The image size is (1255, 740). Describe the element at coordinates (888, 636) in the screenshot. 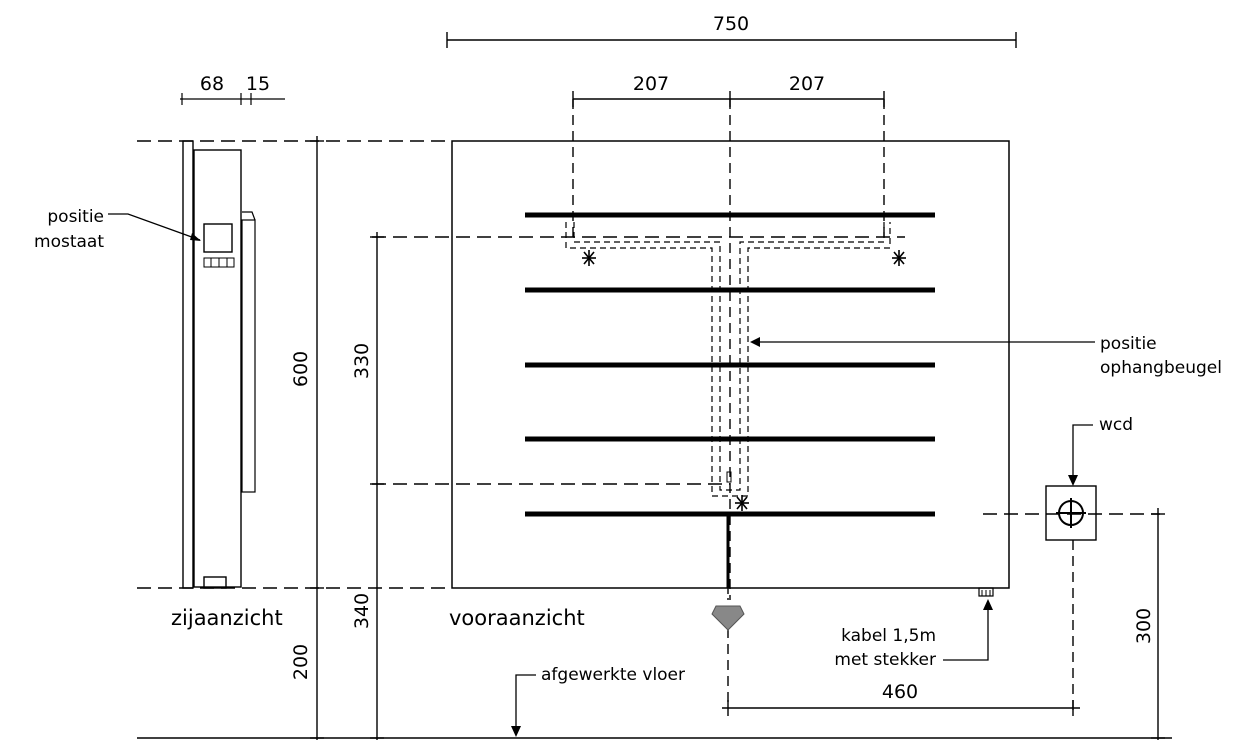

I see `cable-label-line1: kabel 1,5m` at that location.